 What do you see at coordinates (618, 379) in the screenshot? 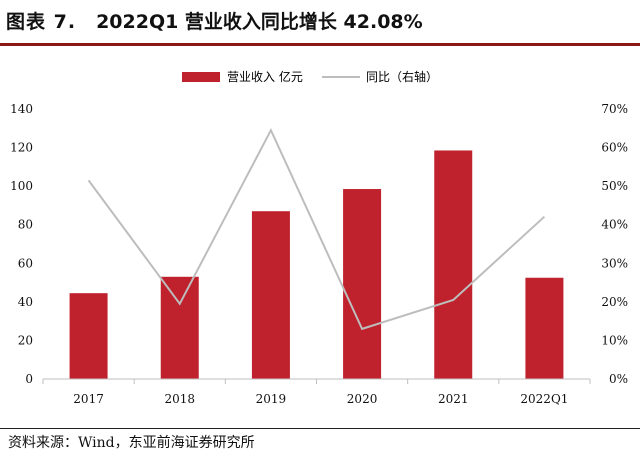
I see `right-axis-tick-label: 0%` at bounding box center [618, 379].